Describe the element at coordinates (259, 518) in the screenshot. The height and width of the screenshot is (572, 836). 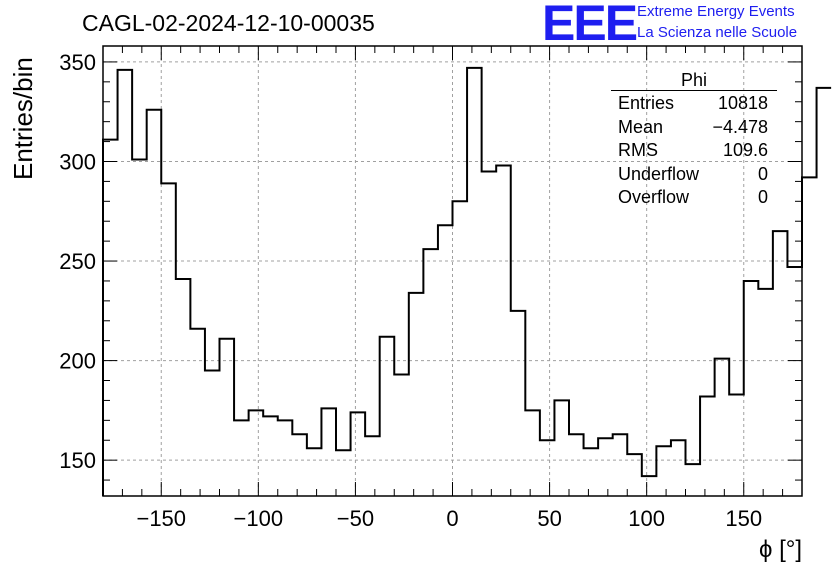
I see `x-tick-label: −100` at that location.